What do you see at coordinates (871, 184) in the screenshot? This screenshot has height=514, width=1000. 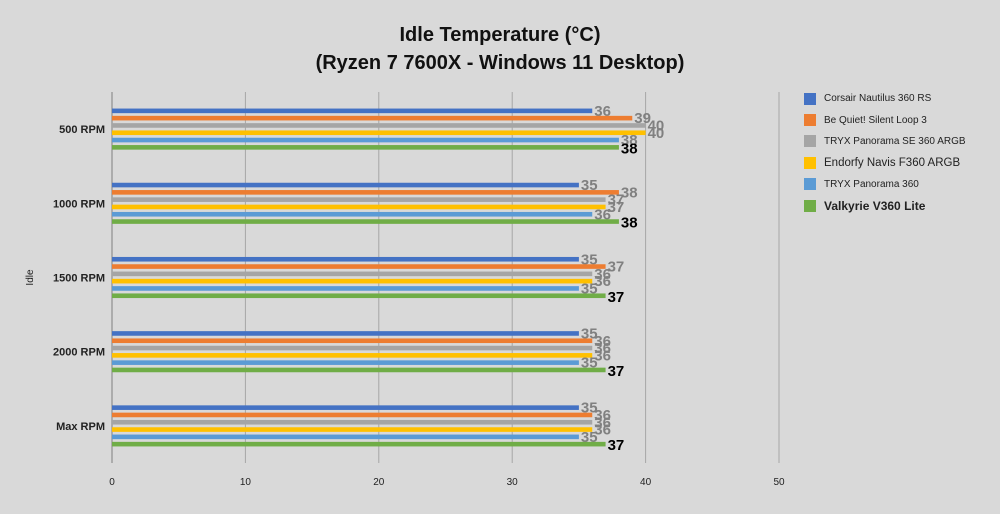 I see `legend-label: TRYX Panorama 360` at bounding box center [871, 184].